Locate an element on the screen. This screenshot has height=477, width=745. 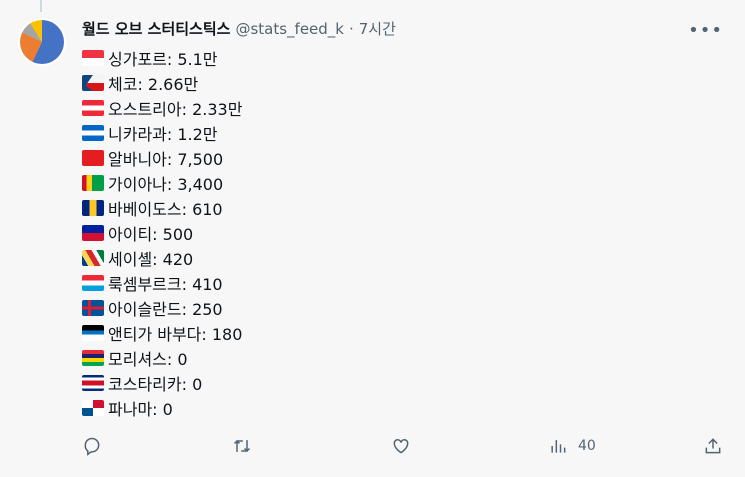
flag-sg-icon is located at coordinates (93, 57).